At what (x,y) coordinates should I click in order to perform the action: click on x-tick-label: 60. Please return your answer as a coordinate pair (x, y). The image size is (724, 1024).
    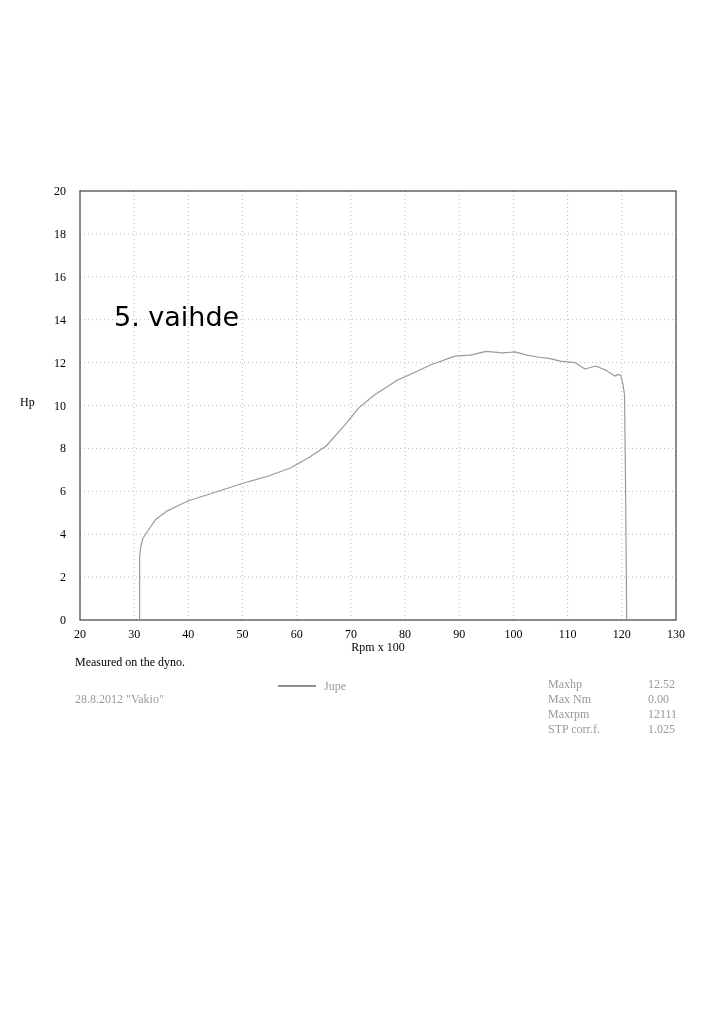
    Looking at the image, I should click on (296, 634).